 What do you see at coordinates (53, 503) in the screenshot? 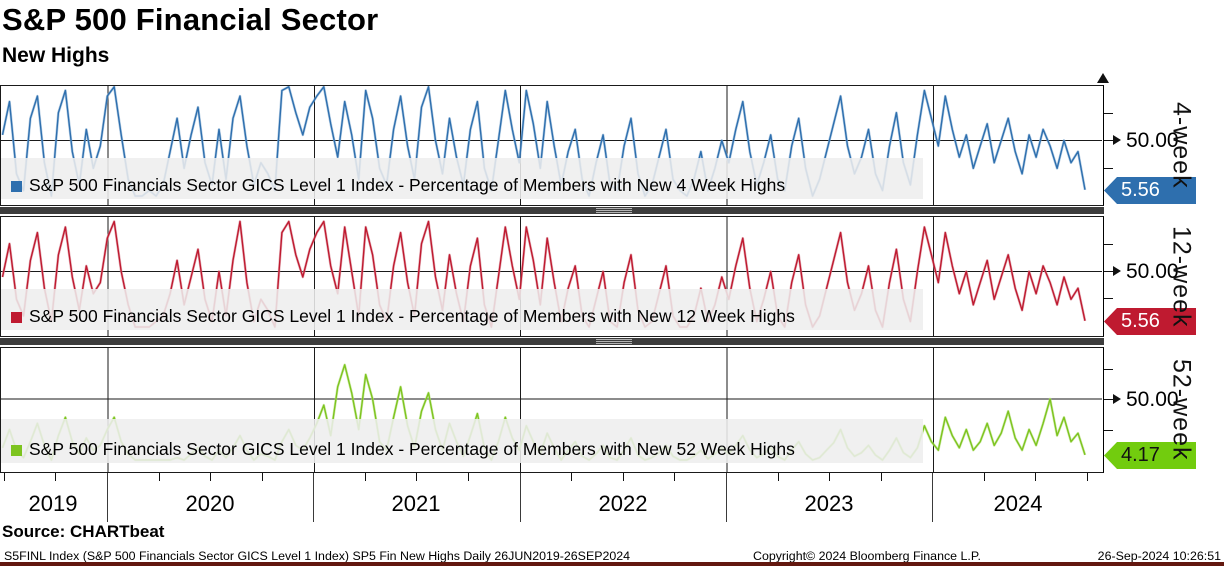
I see `x-axis-year-label: 2019` at bounding box center [53, 503].